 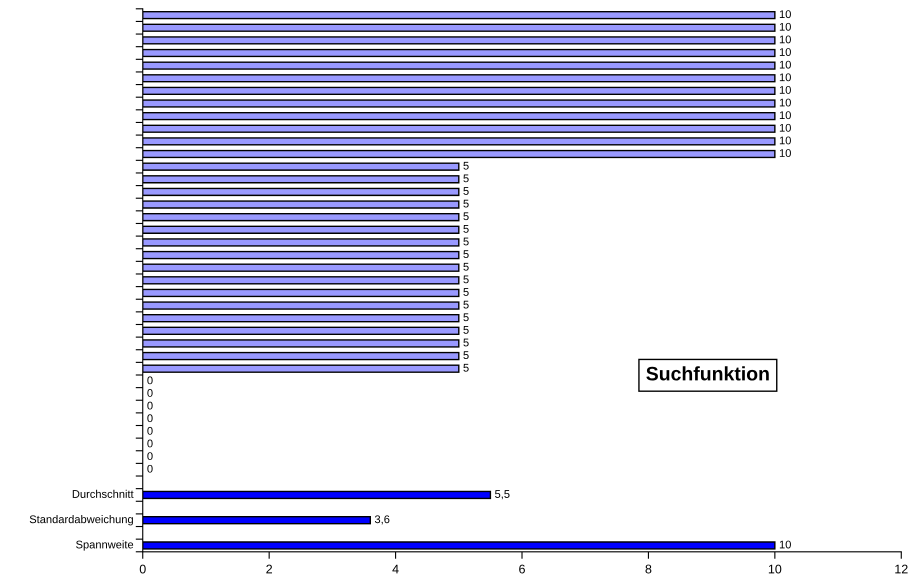 What do you see at coordinates (502, 495) in the screenshot?
I see `data-label: 5,5` at bounding box center [502, 495].